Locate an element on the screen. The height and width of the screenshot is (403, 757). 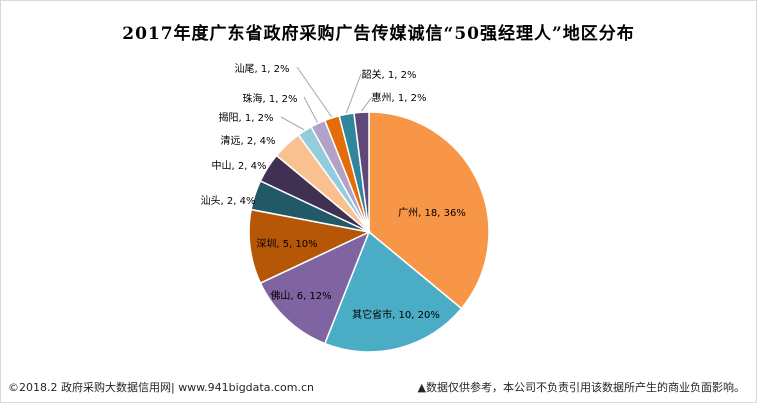
leader-line-韶关 is located at coordinates (353, 93).